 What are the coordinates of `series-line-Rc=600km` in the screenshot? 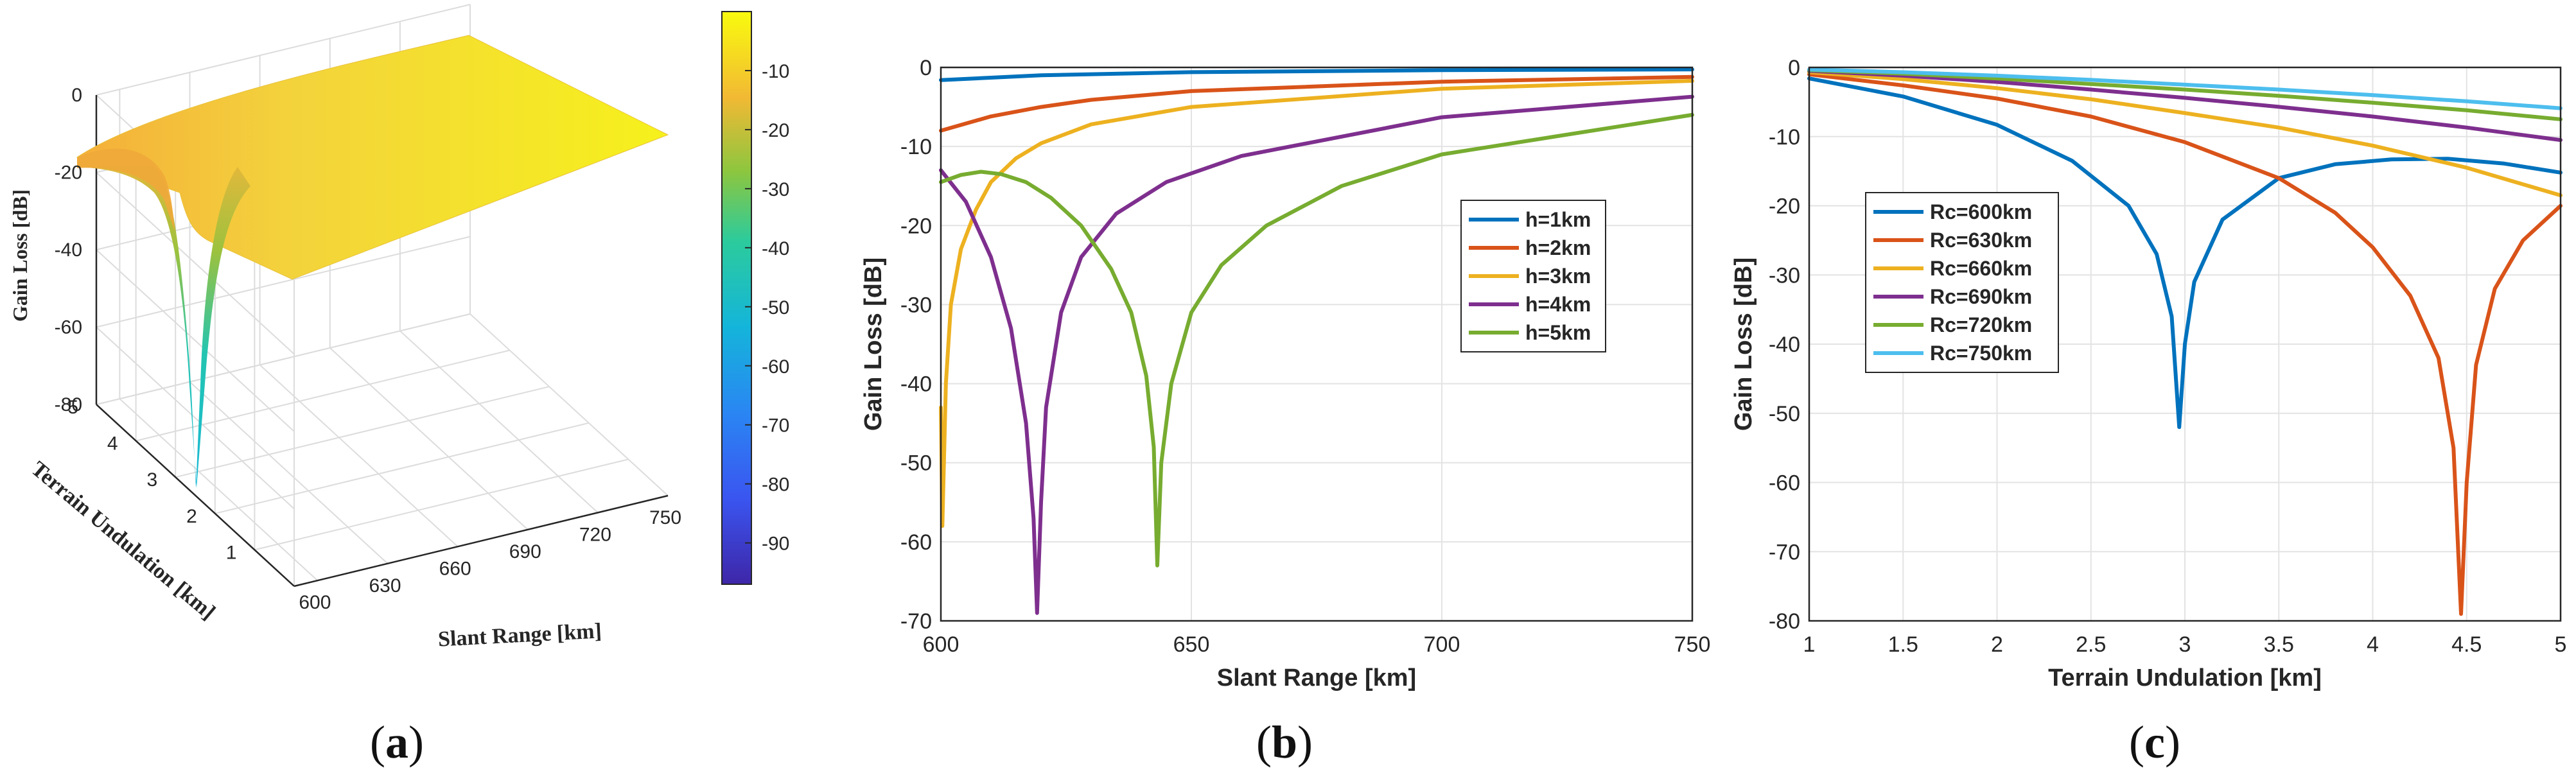 It's located at (2185, 253).